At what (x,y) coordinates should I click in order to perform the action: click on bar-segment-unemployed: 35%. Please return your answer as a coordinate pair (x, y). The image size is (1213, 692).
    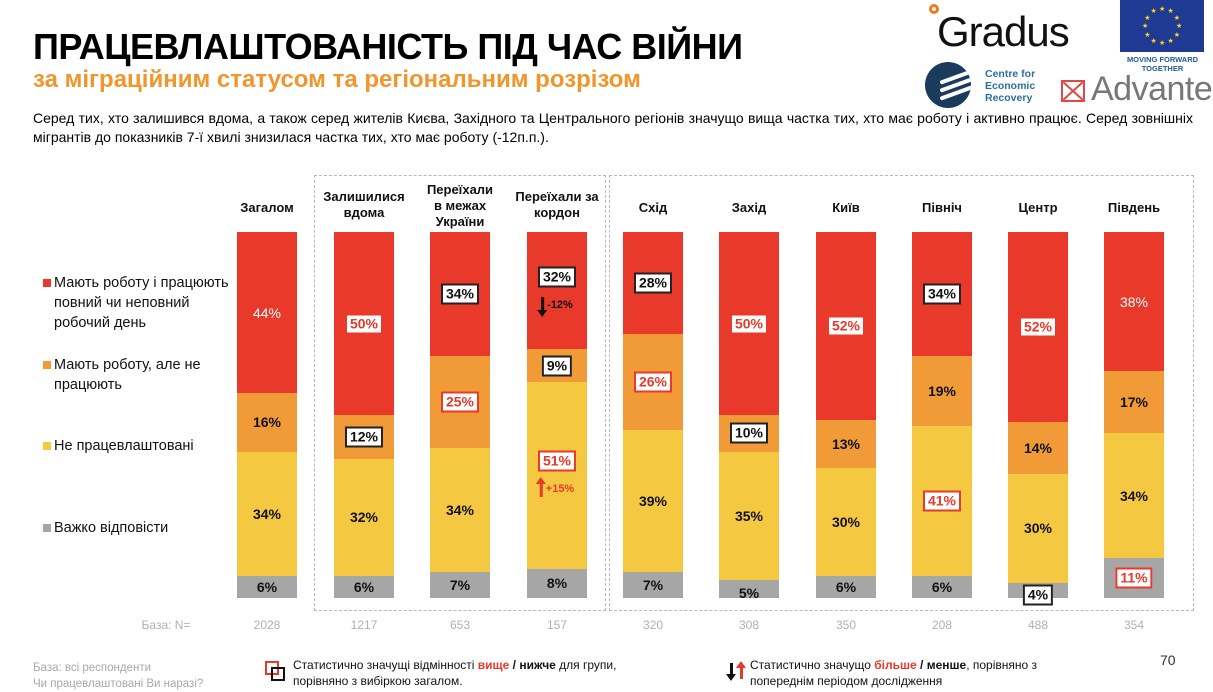
    Looking at the image, I should click on (749, 515).